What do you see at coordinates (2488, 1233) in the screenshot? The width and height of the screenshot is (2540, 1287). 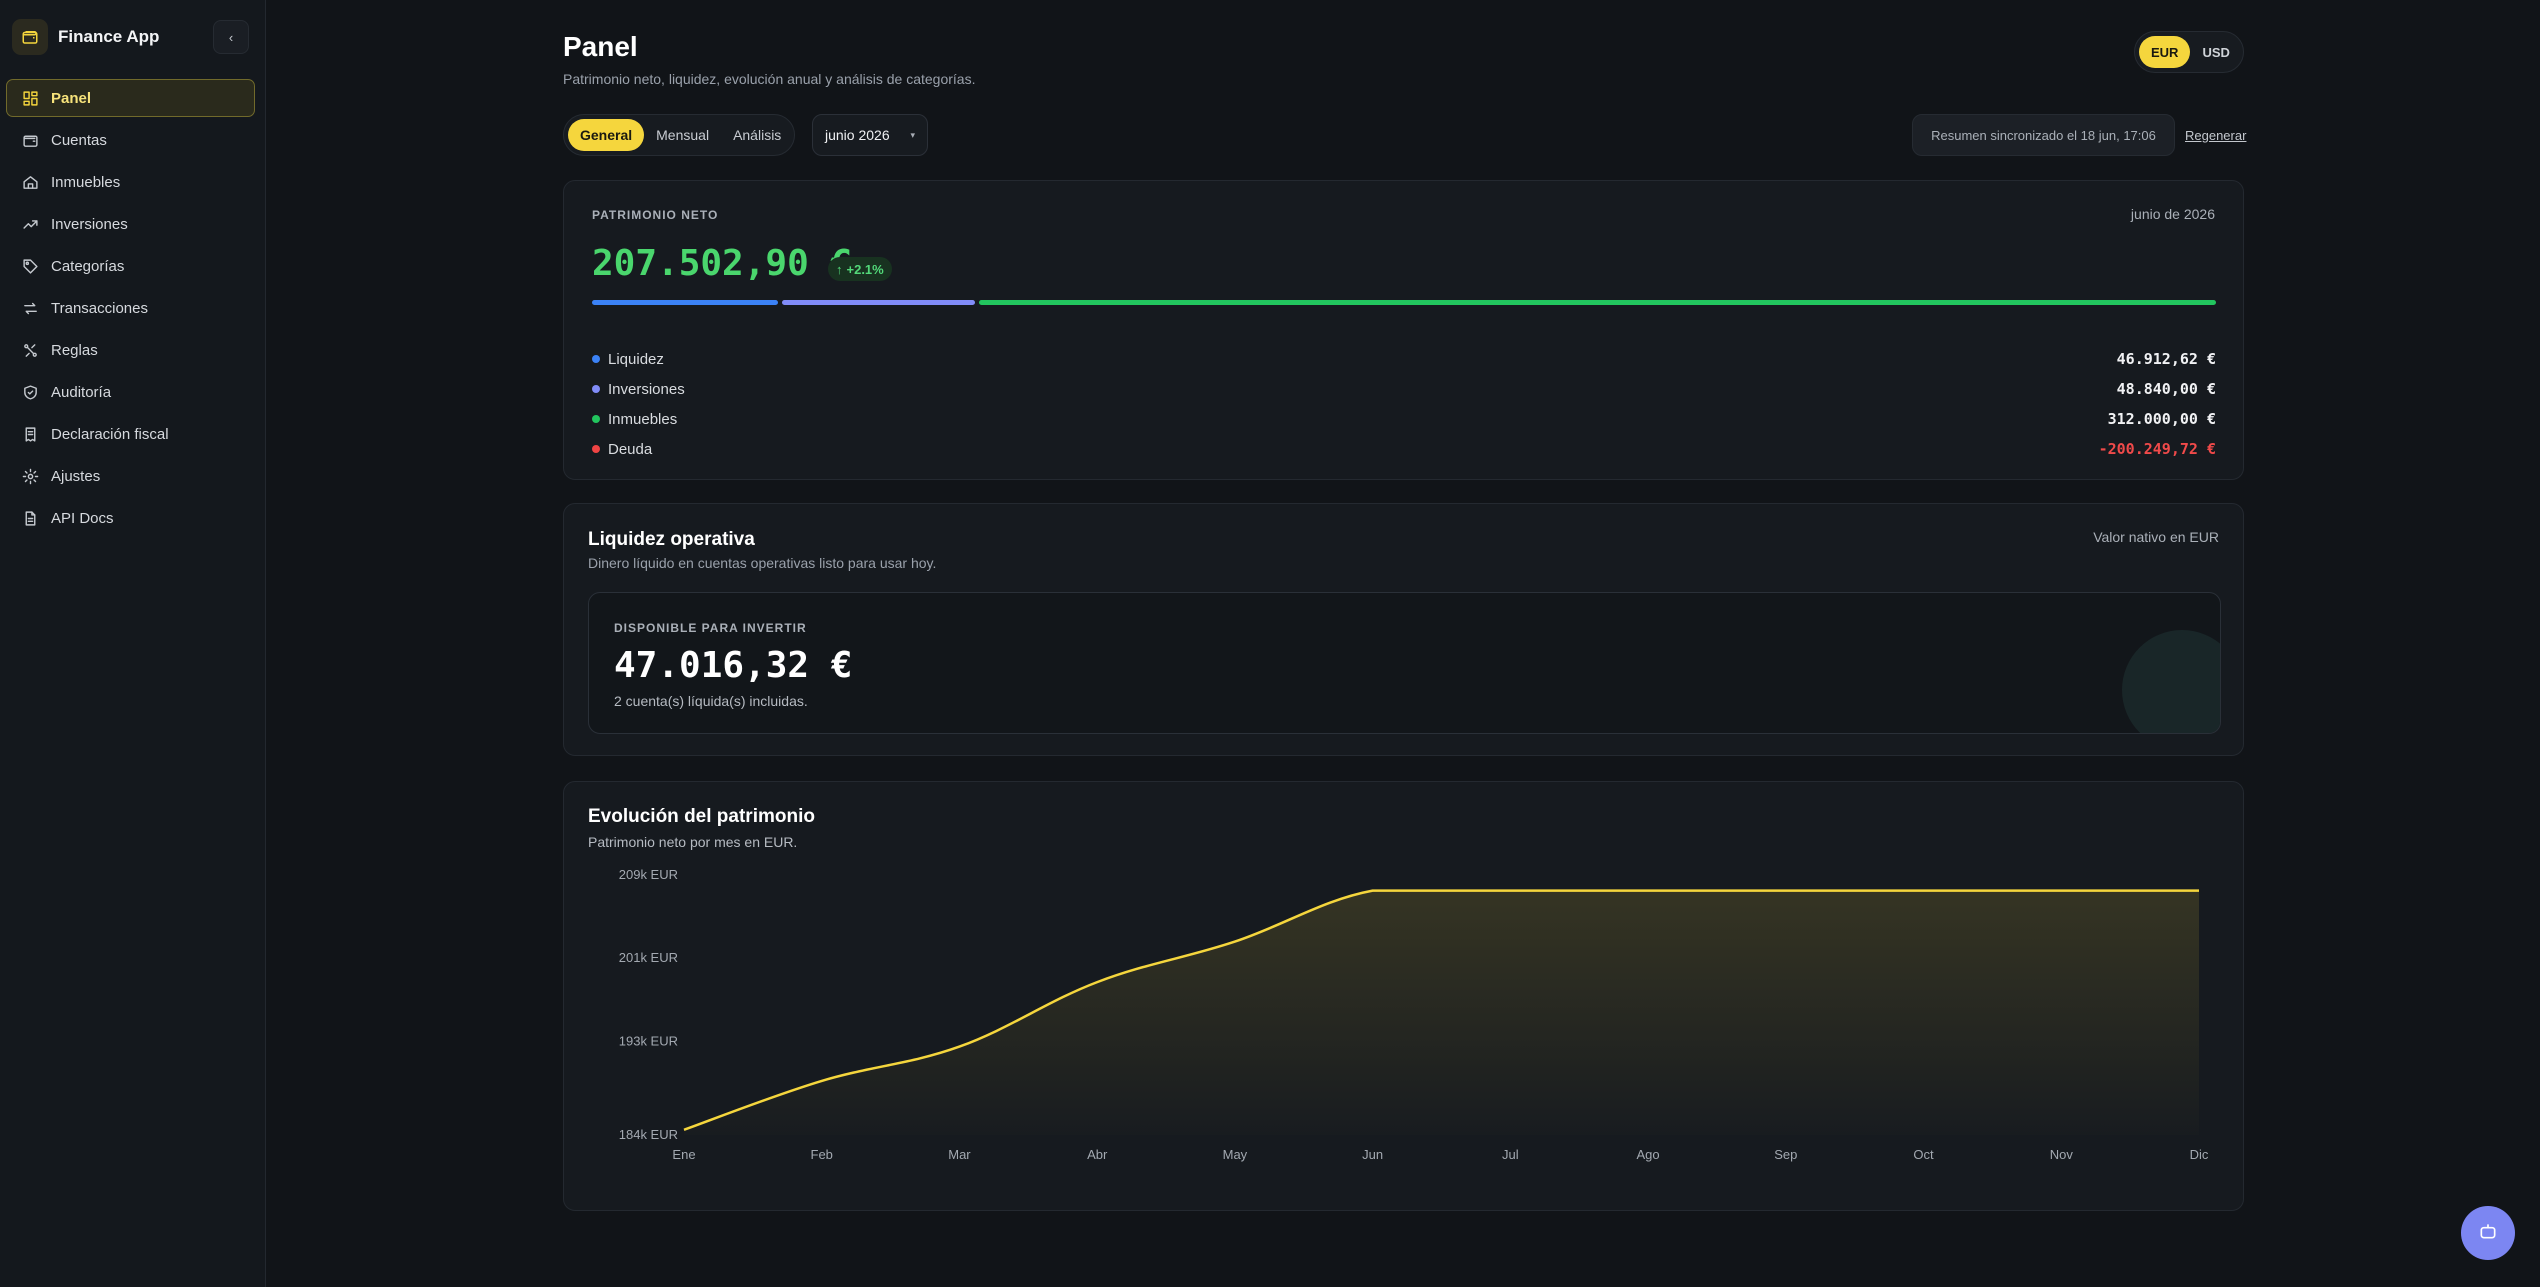 I see `assistant-button` at bounding box center [2488, 1233].